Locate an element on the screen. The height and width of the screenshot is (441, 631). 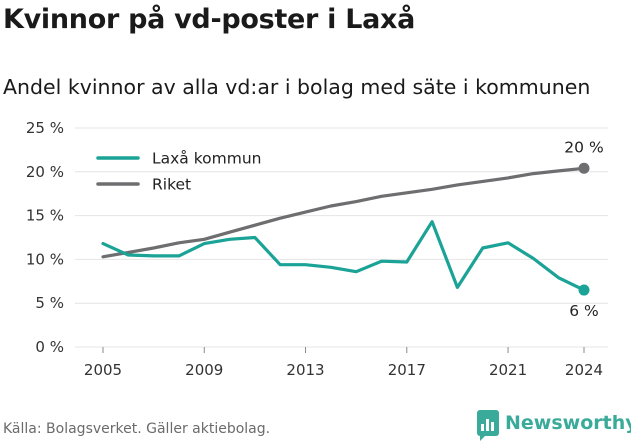
source-note: Källa: Bolagsverket. Gäller aktiebolag. is located at coordinates (137, 429).